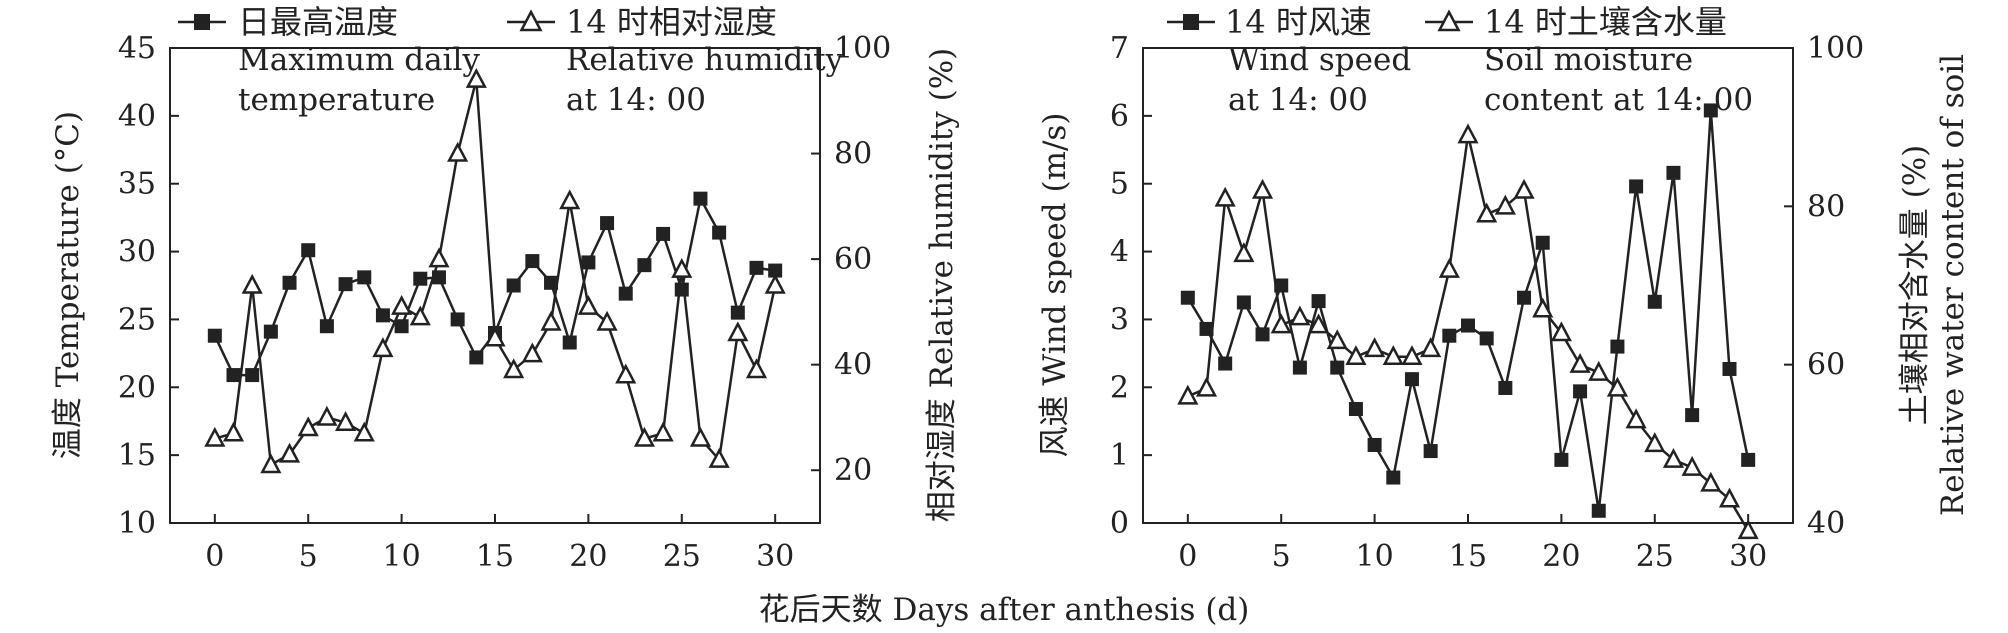 This screenshot has width=2008, height=633. Describe the element at coordinates (318, 22) in the screenshot. I see `legend-label-max-temp: 日最高温度` at that location.